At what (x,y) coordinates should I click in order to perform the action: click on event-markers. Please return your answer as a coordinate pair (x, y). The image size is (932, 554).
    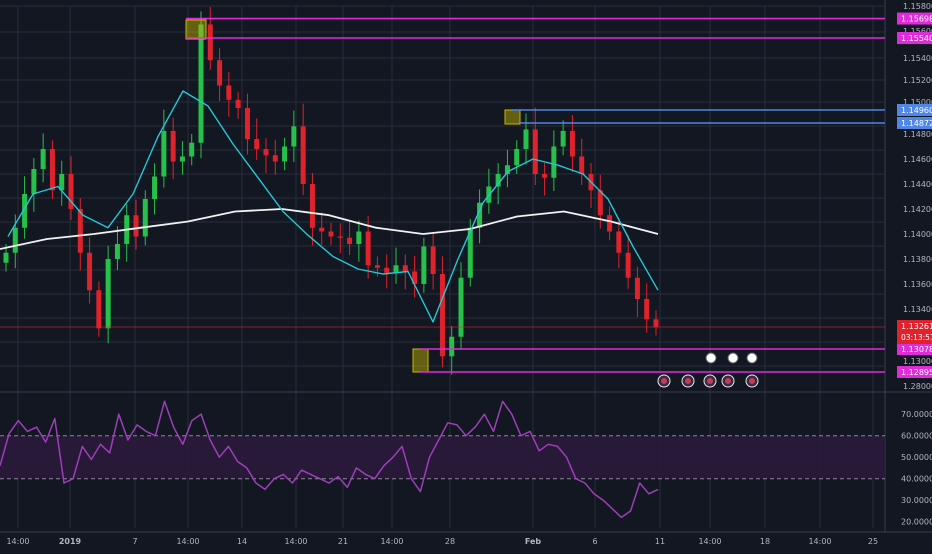
    Looking at the image, I should click on (708, 370).